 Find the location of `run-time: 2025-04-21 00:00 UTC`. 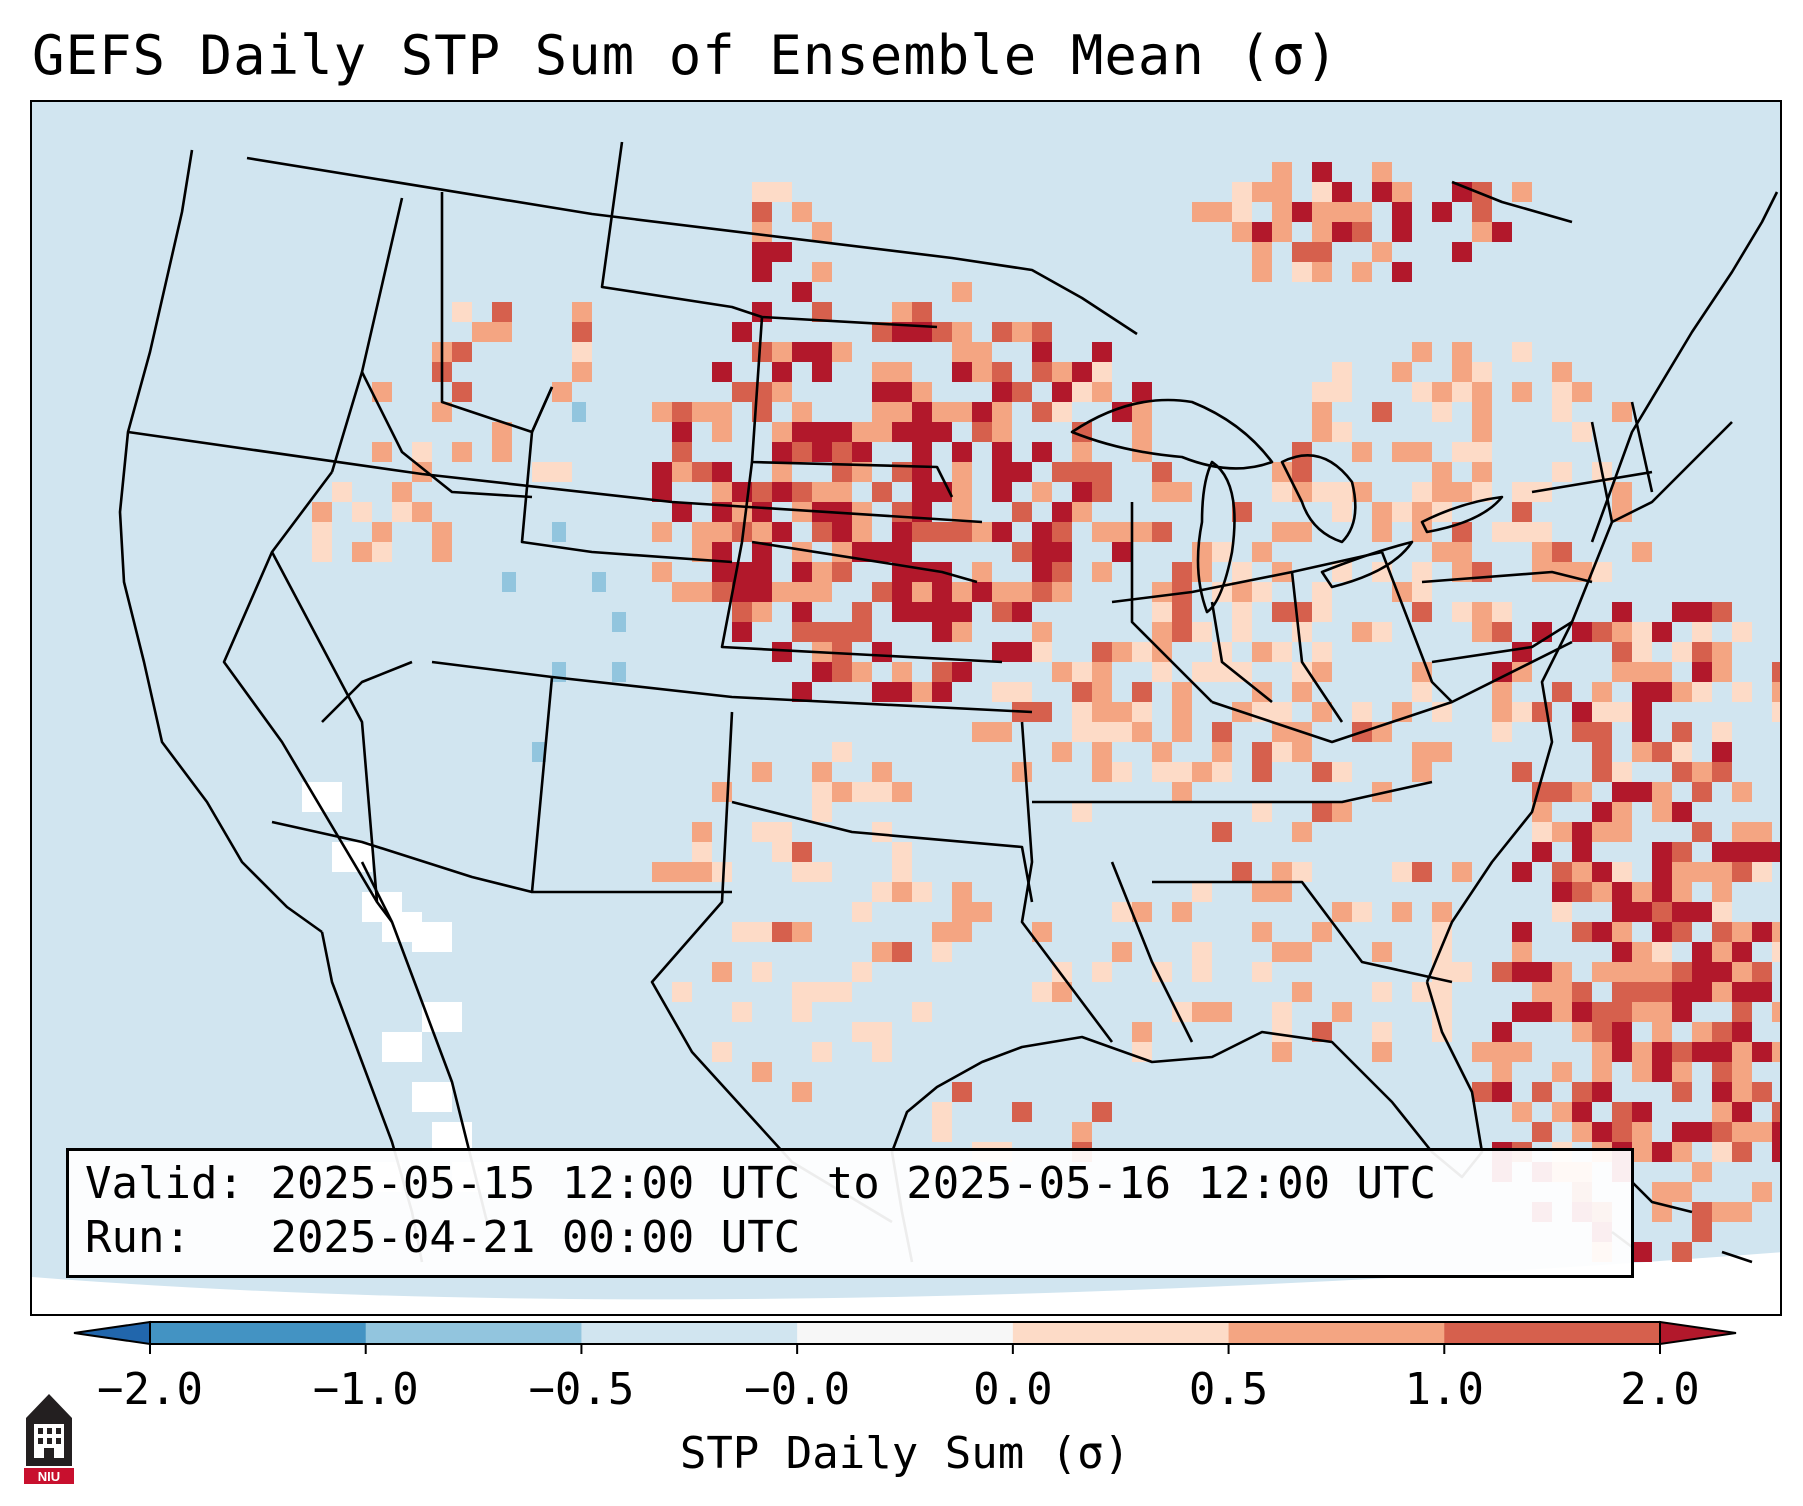

run-time: 2025-04-21 00:00 UTC is located at coordinates (535, 1237).